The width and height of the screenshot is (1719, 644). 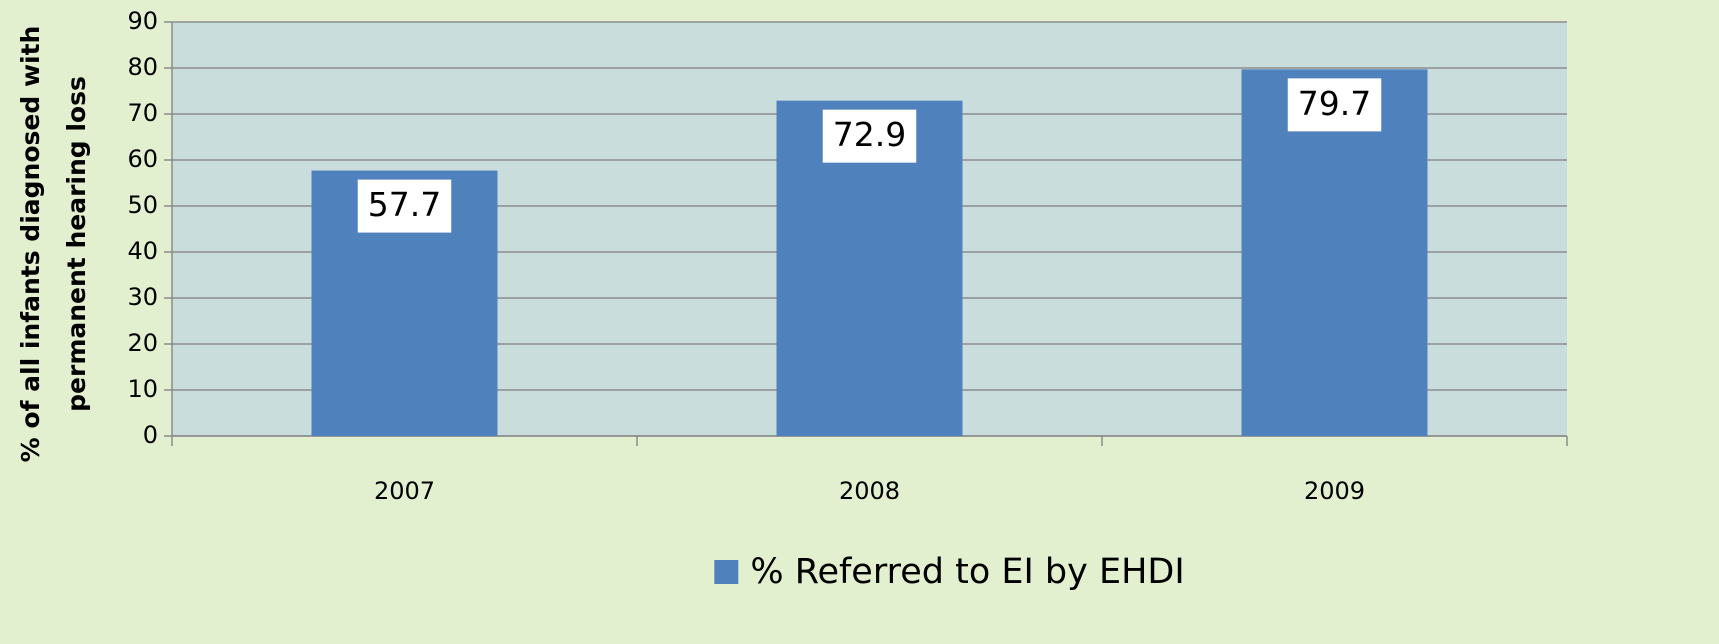 I want to click on data-label: 72.9, so click(x=869, y=136).